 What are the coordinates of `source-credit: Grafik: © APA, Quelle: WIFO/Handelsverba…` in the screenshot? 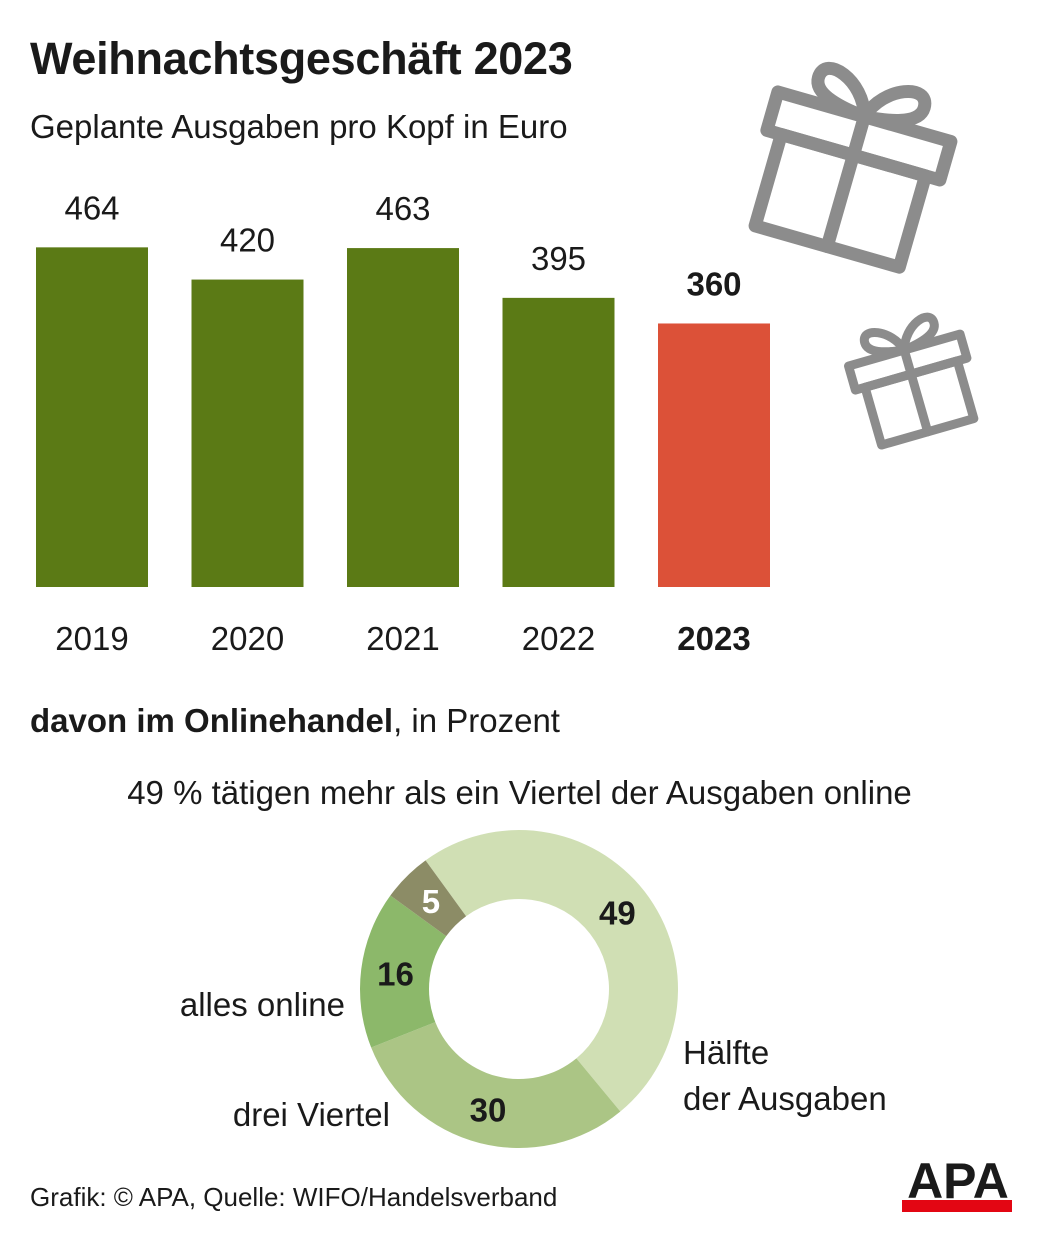 It's located at (294, 1197).